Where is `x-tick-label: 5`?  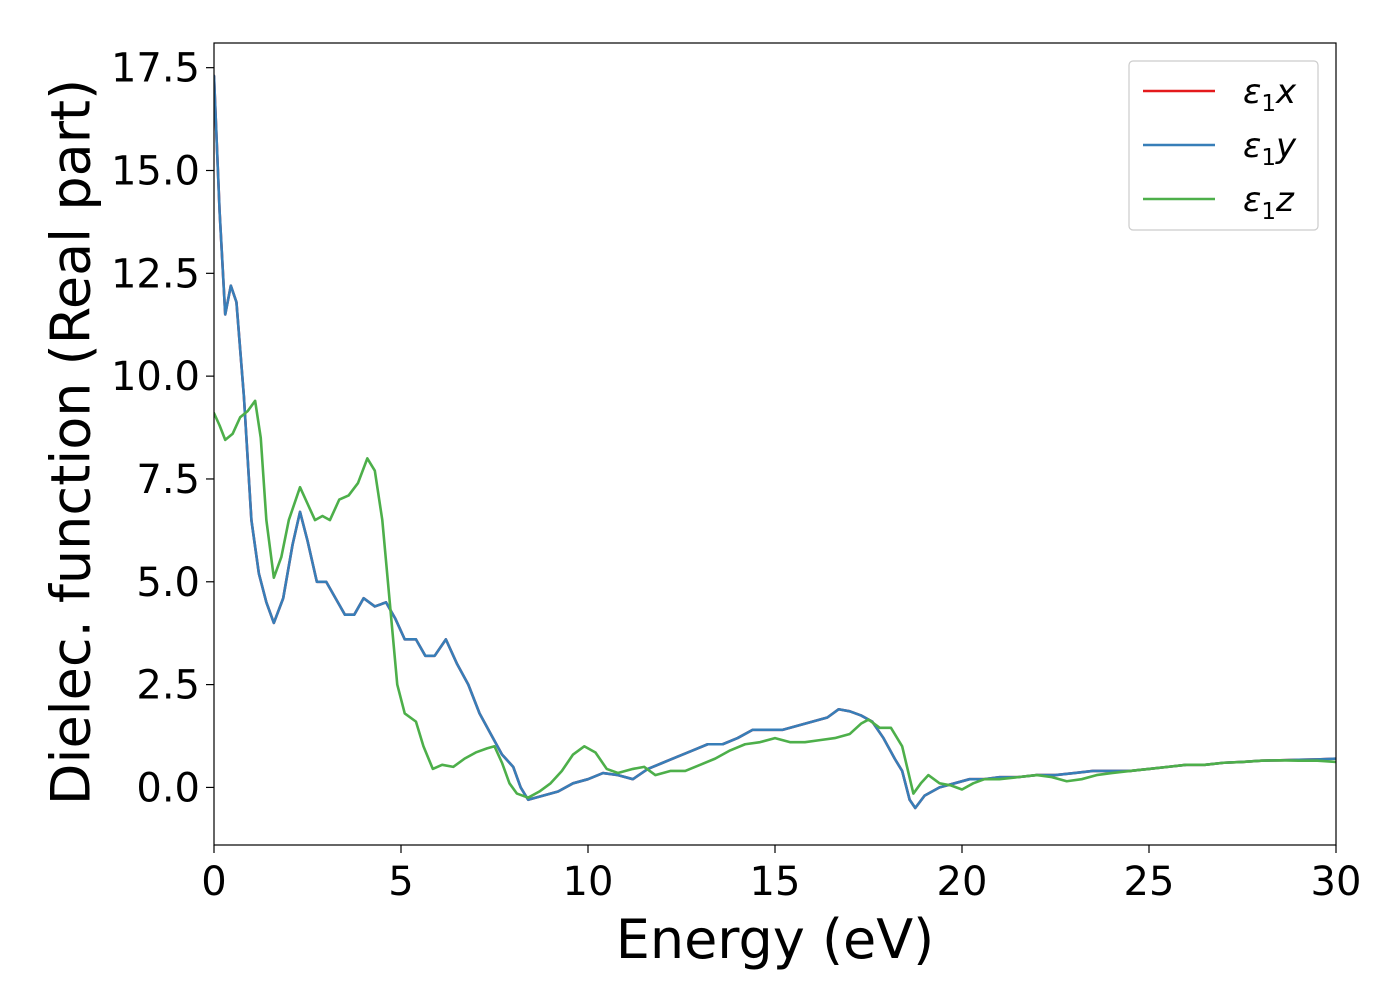
x-tick-label: 5 is located at coordinates (400, 882).